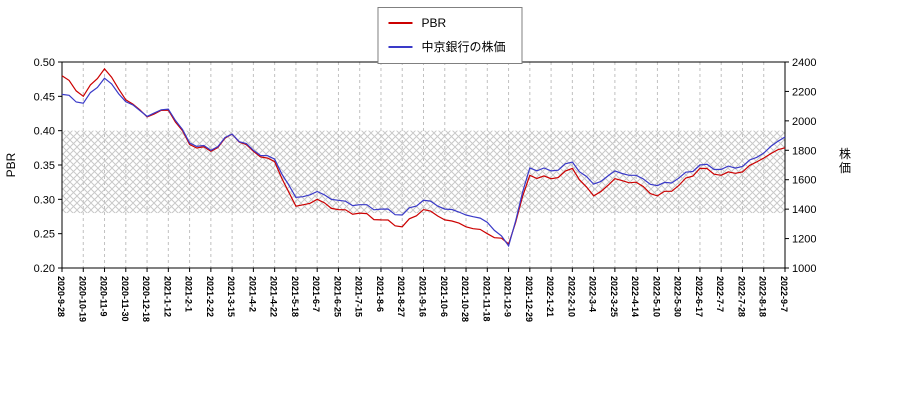 The height and width of the screenshot is (400, 900). Describe the element at coordinates (44, 166) in the screenshot. I see `left-tick-label: 0.35` at that location.